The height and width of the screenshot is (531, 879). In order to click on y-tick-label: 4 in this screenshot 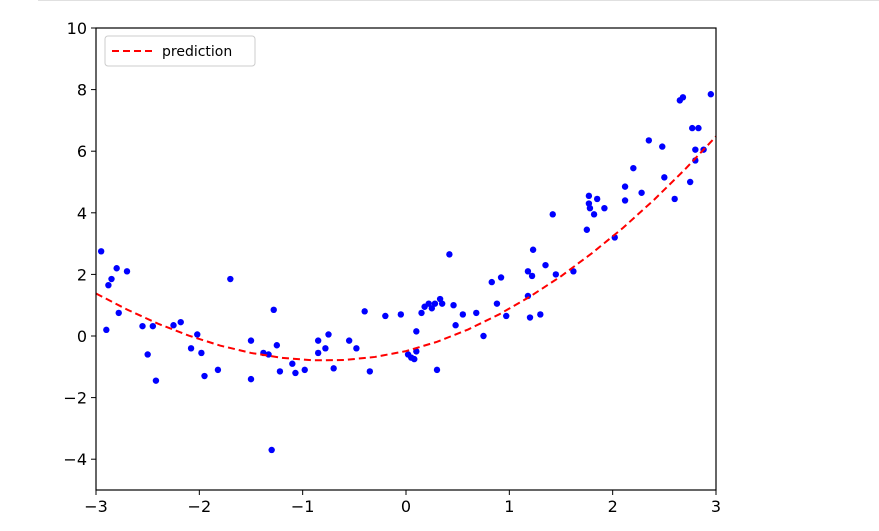, I will do `click(82, 213)`.